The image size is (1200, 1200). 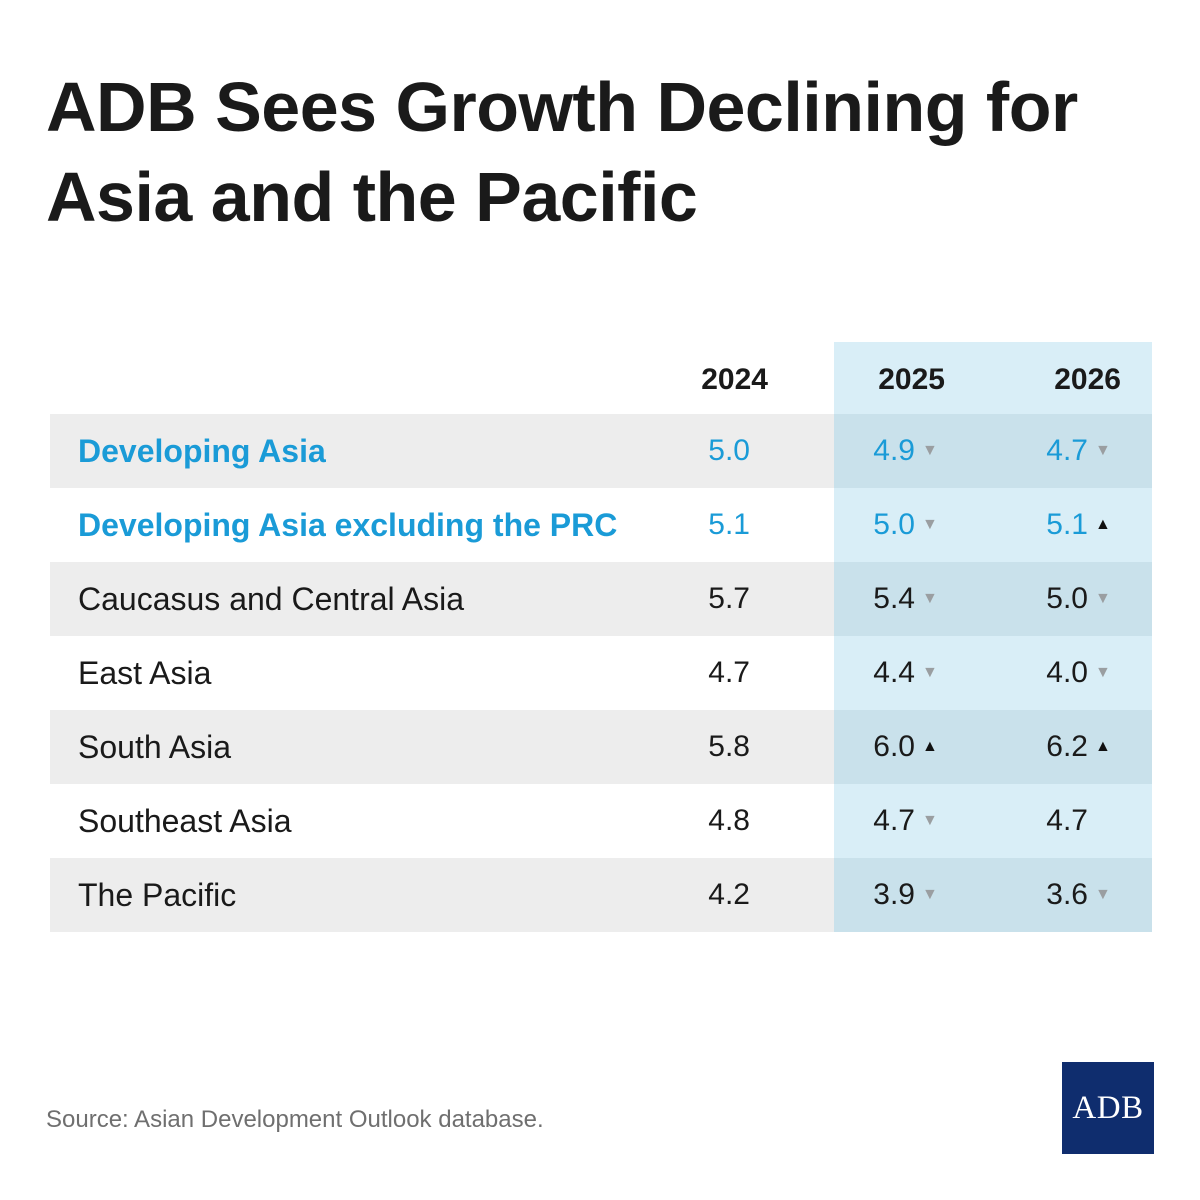 What do you see at coordinates (154, 747) in the screenshot?
I see `row-label: South Asia` at bounding box center [154, 747].